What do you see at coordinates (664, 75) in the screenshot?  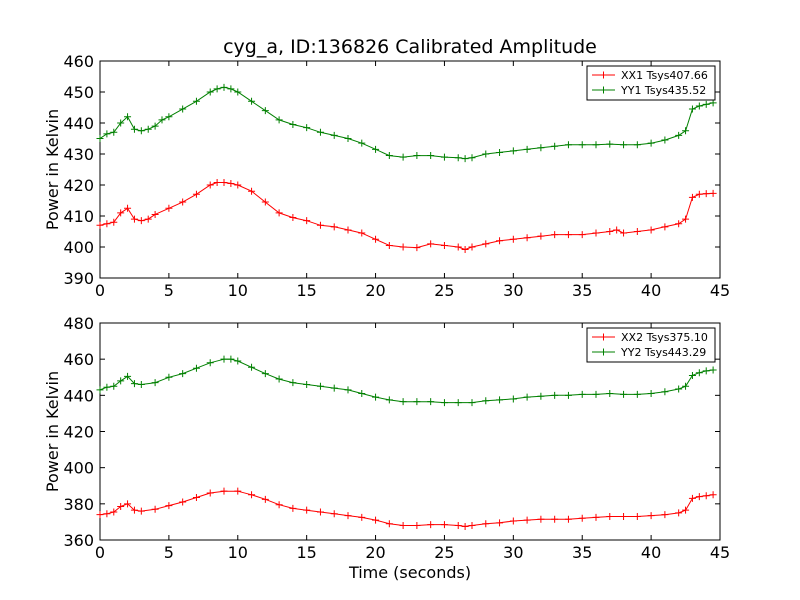 I see `legend-label: XX1 Tsys407.66` at bounding box center [664, 75].